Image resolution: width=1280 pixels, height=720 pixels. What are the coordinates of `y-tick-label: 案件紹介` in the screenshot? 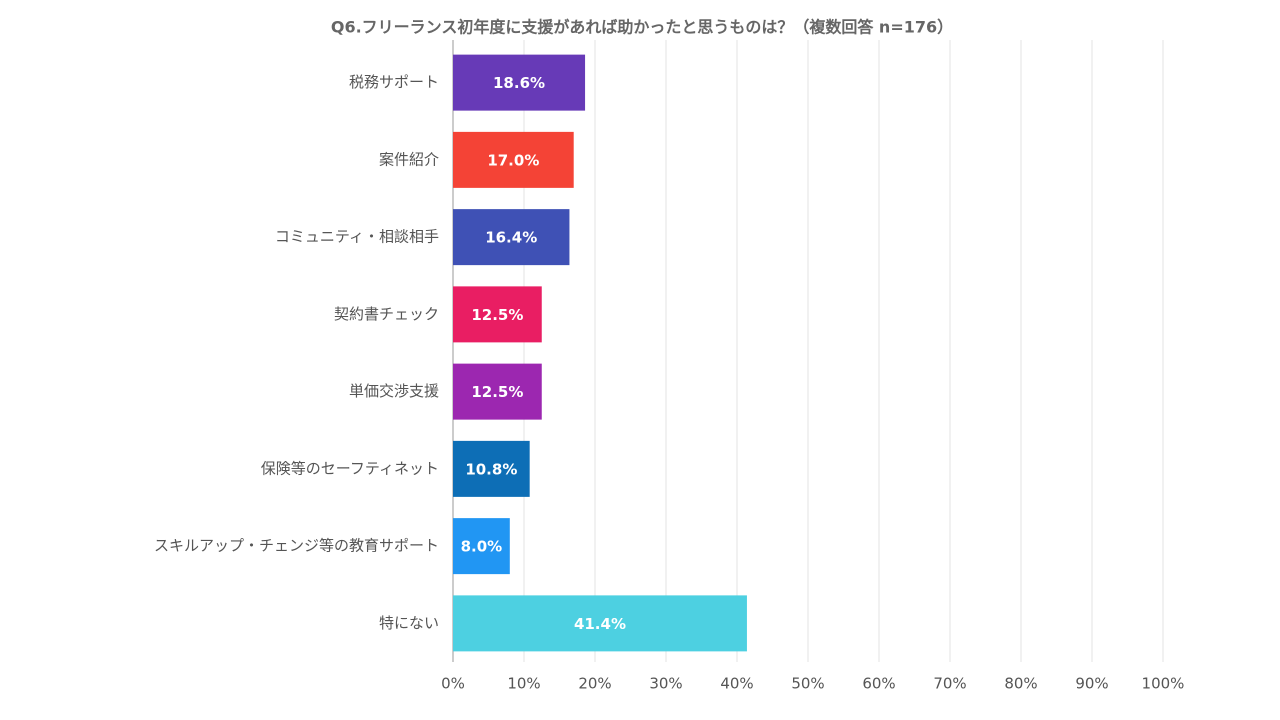 It's located at (409, 159).